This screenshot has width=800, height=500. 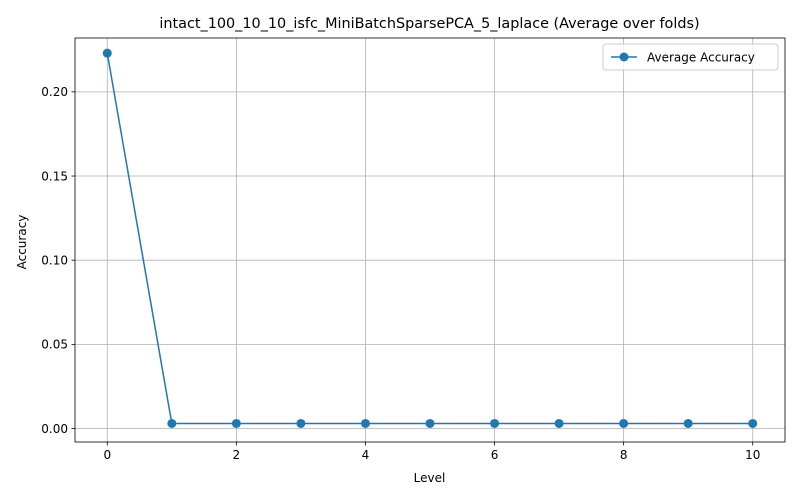 I want to click on y-tick-label: 0.05, so click(x=54, y=345).